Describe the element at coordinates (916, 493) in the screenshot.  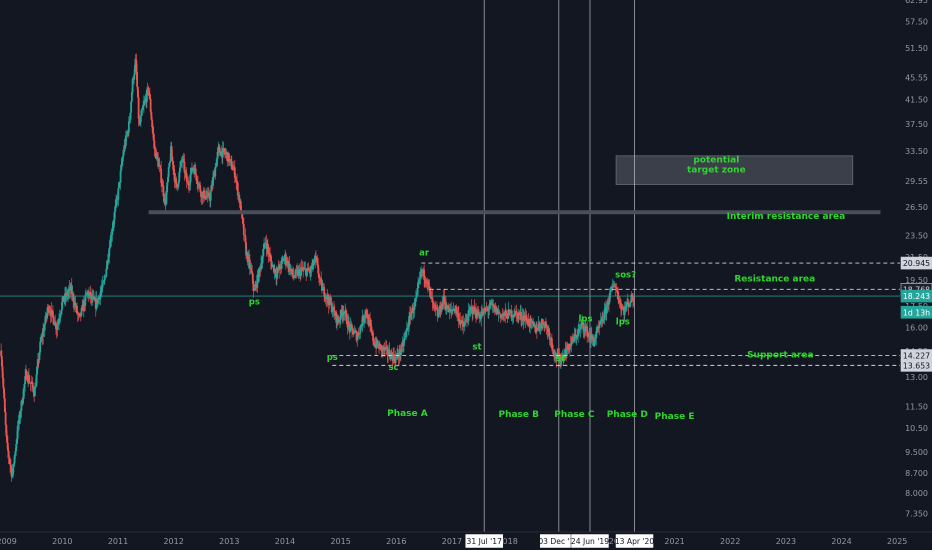
I see `y-tick-label: 8.000` at that location.